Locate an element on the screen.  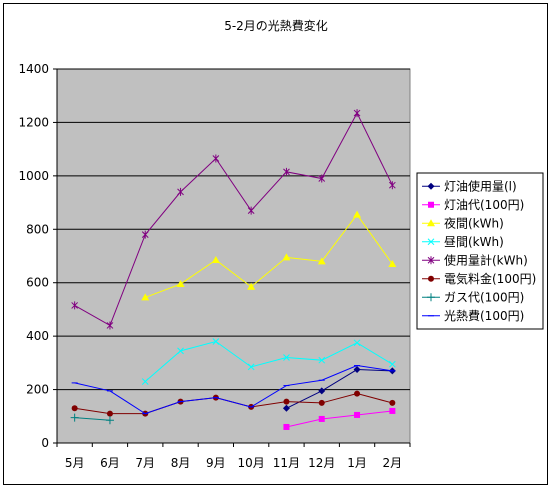
y-tick-label: 200 is located at coordinates (37, 390).